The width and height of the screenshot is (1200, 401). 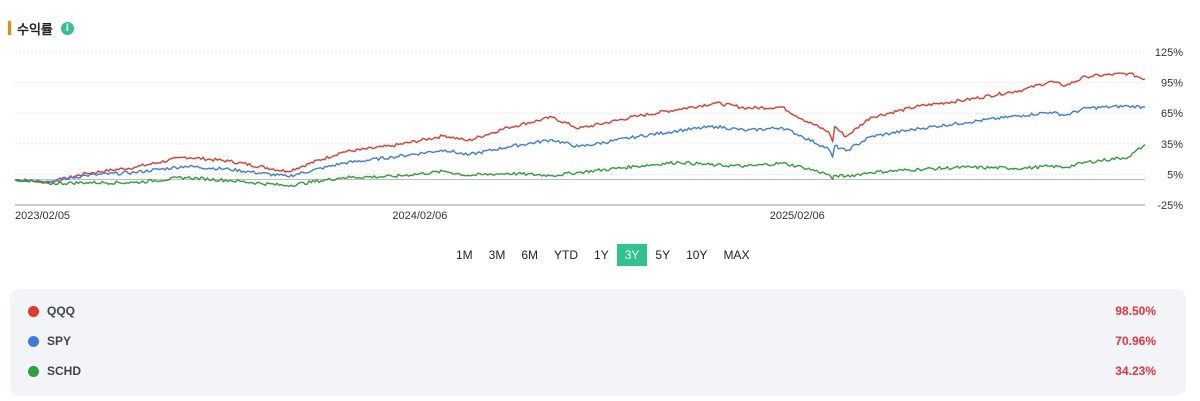 I want to click on legend-name: QQQ, so click(x=61, y=311).